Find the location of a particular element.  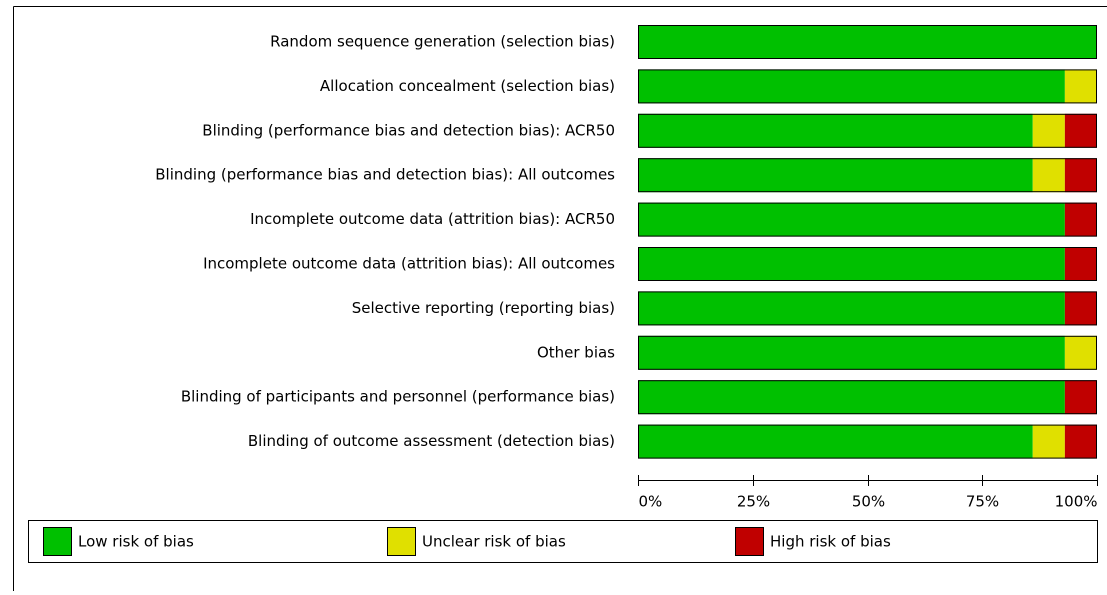

x-tick-label: 100% is located at coordinates (1076, 502).